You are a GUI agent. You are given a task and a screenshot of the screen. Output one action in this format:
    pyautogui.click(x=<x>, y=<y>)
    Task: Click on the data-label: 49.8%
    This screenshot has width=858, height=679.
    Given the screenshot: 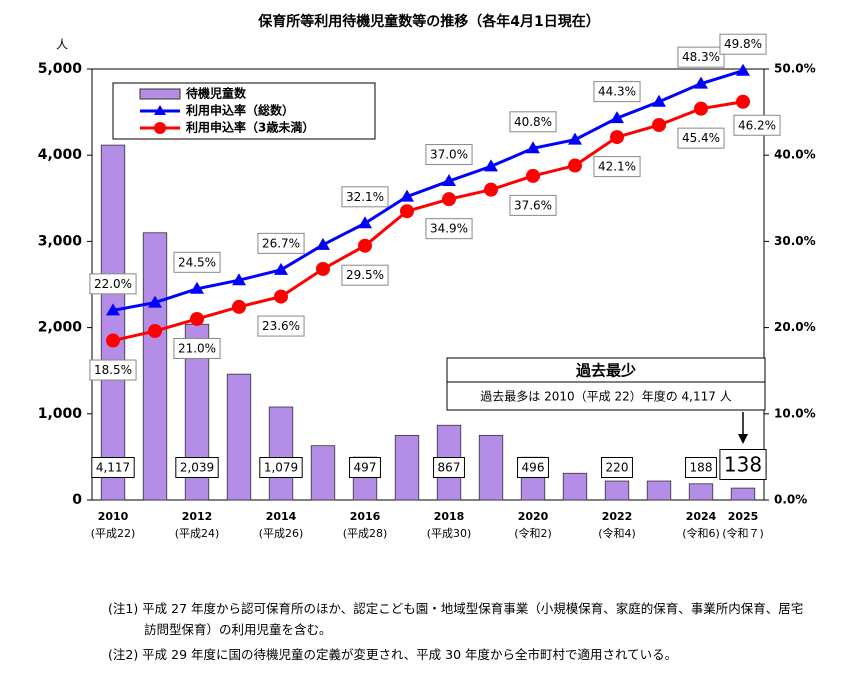 What is the action you would take?
    pyautogui.click(x=743, y=44)
    